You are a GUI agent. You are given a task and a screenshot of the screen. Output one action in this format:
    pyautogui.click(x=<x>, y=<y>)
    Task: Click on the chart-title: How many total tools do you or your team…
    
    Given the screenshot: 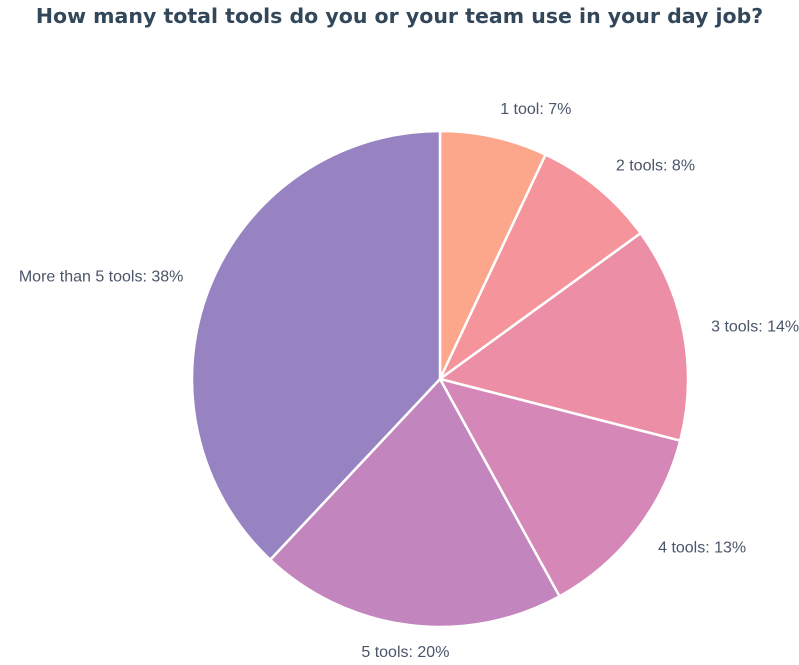 What is the action you would take?
    pyautogui.click(x=399, y=16)
    